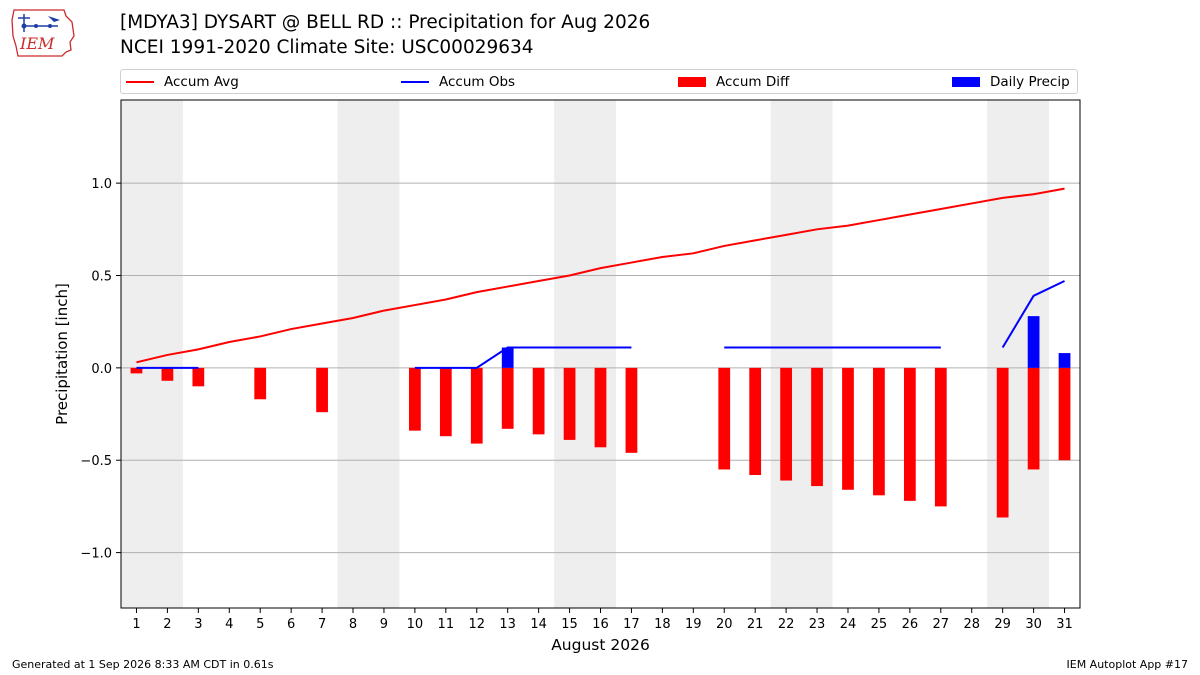 This screenshot has width=1200, height=675. I want to click on iowa-state-outline-weather-station-icon, so click(43, 33).